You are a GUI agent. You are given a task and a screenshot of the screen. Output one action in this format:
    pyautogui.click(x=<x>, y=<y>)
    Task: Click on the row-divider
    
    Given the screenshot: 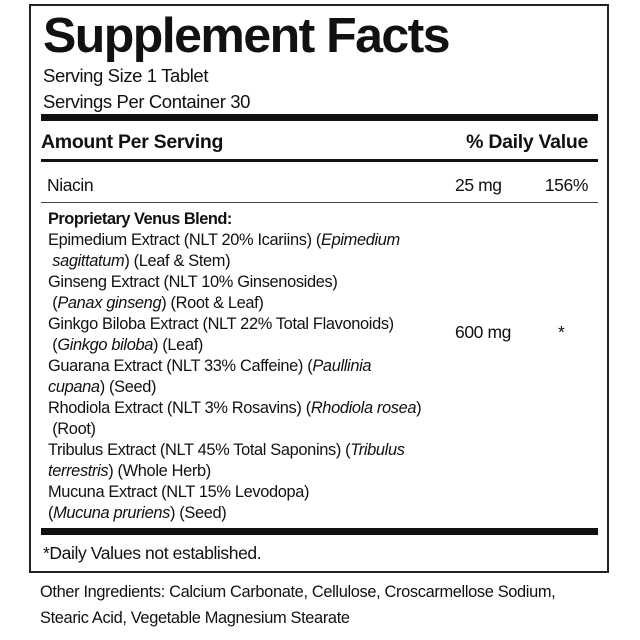 What is the action you would take?
    pyautogui.click(x=319, y=202)
    